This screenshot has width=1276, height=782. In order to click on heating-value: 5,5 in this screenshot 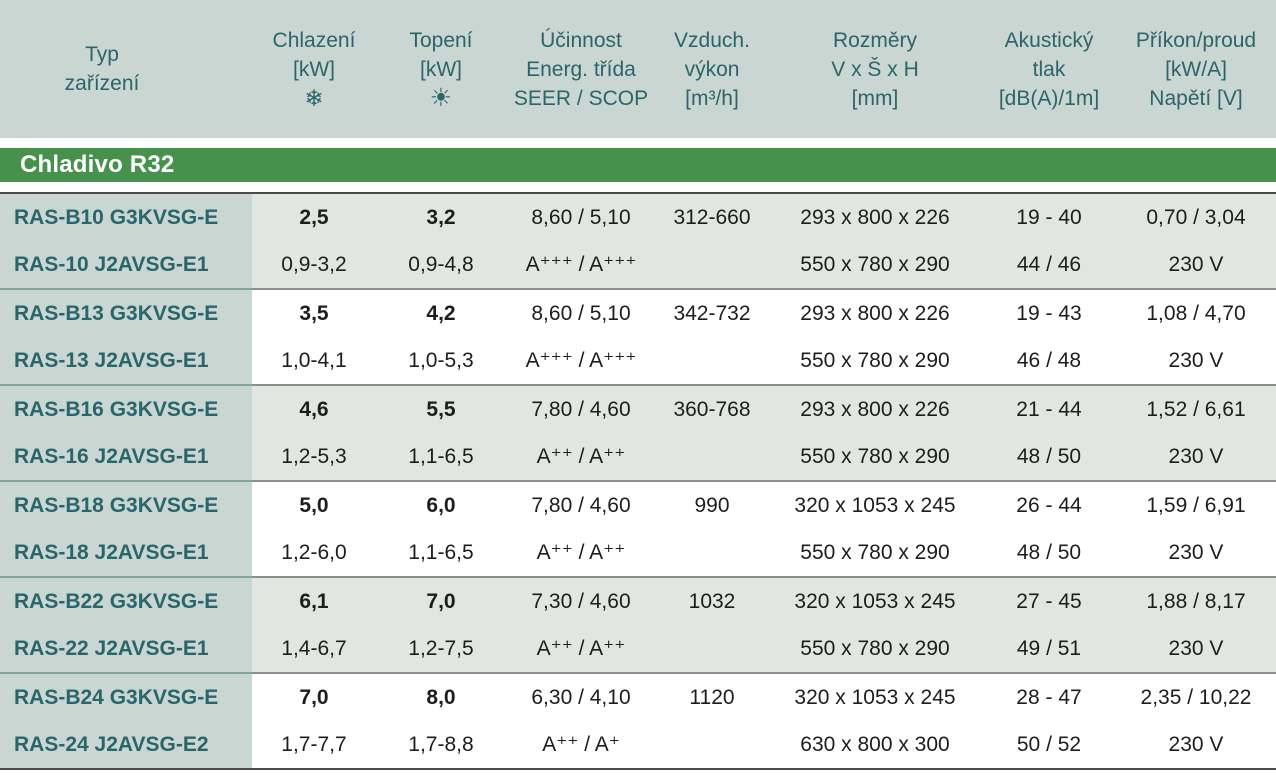, I will do `click(441, 409)`.